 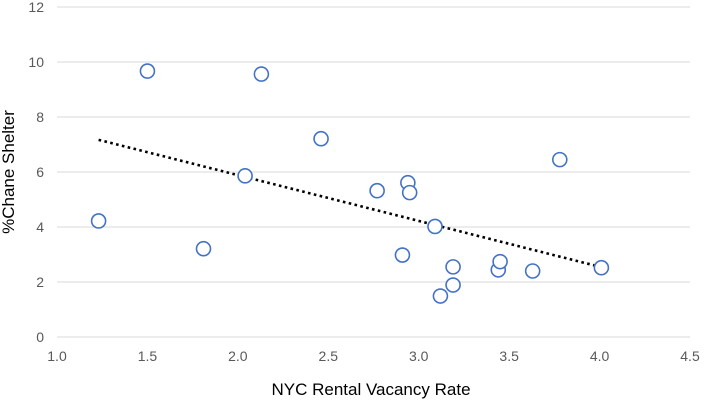 What do you see at coordinates (40, 282) in the screenshot?
I see `y-tick-label: 2` at bounding box center [40, 282].